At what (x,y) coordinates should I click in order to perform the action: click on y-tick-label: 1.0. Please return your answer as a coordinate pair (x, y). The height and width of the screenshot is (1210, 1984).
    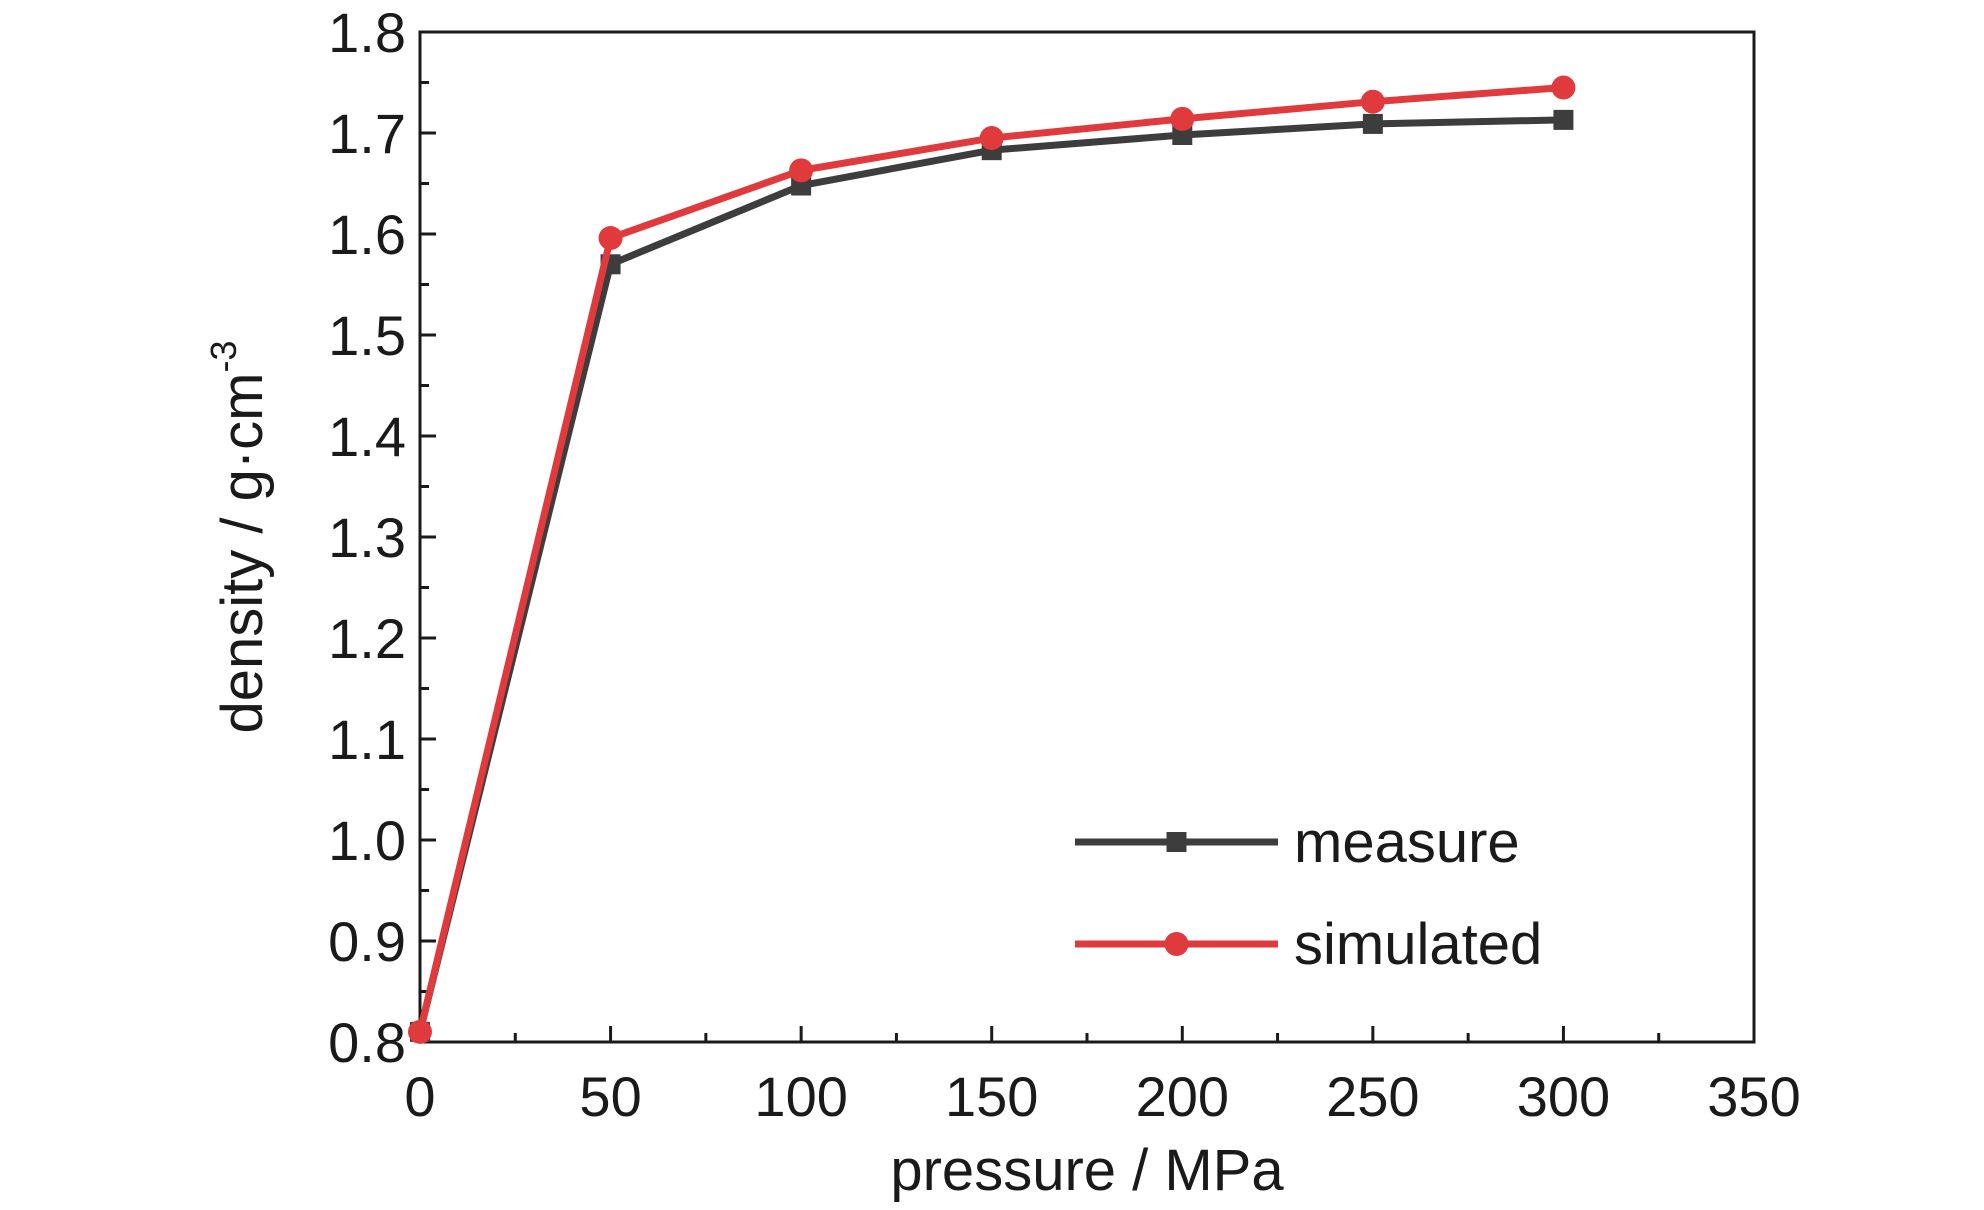
    Looking at the image, I should click on (367, 840).